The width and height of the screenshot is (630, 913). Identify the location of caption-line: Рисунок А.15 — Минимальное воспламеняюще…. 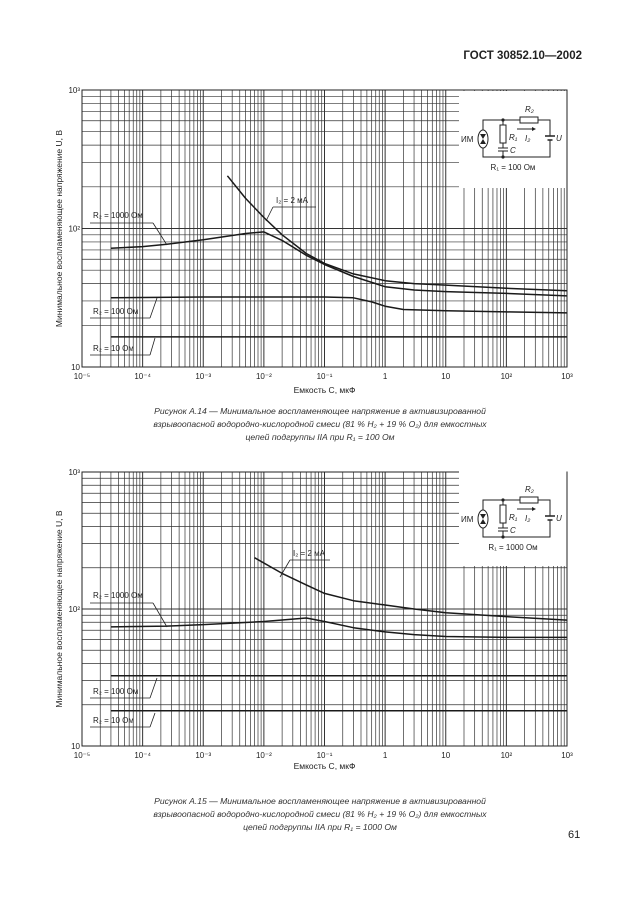
(320, 801).